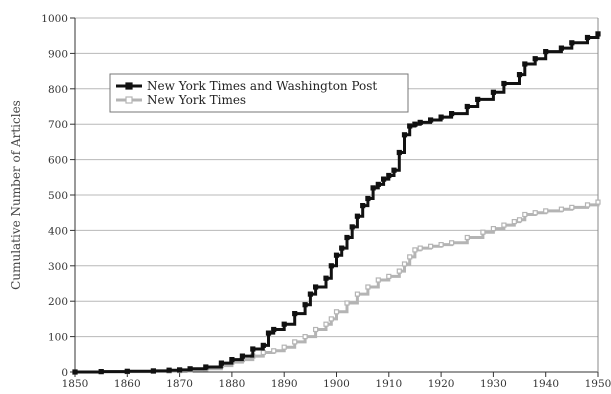 This screenshot has height=394, width=611. Describe the element at coordinates (58, 196) in the screenshot. I see `y-tick-label: 500` at that location.